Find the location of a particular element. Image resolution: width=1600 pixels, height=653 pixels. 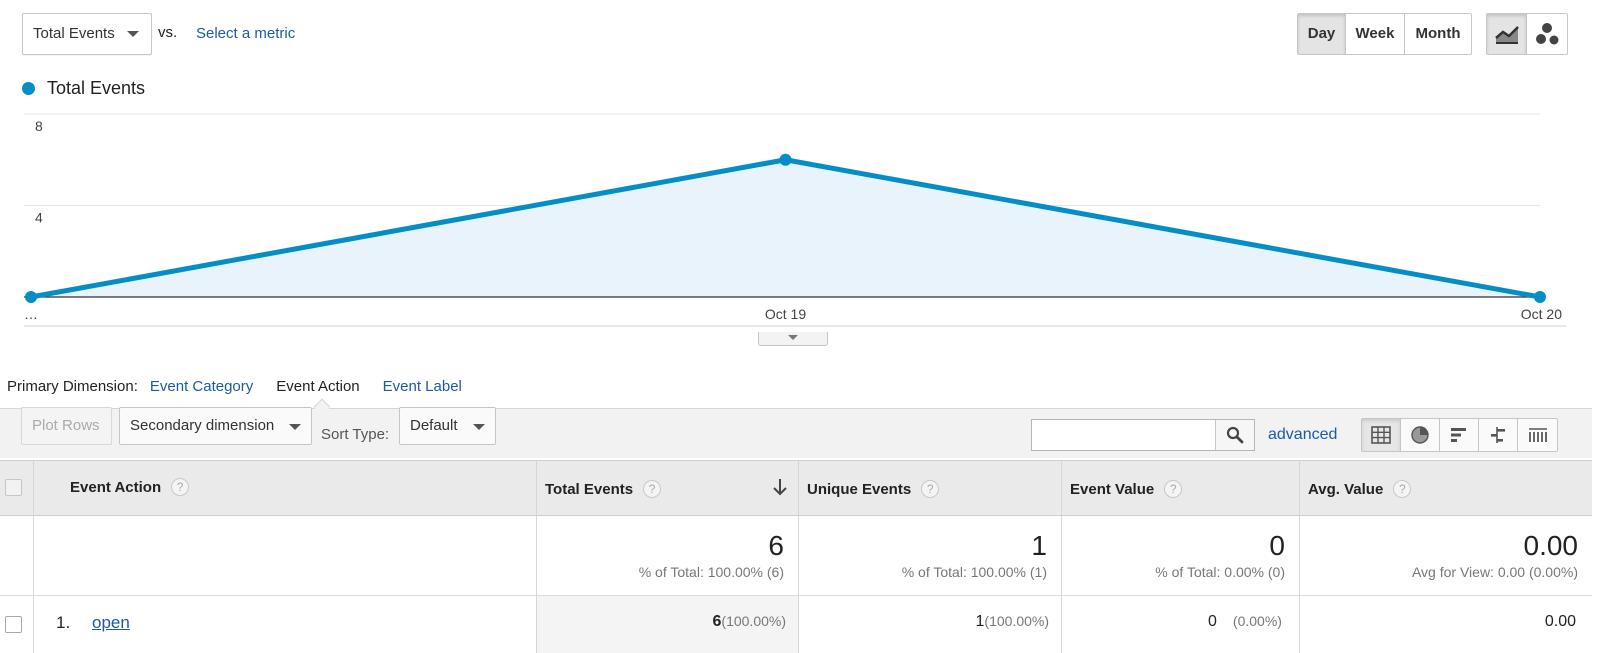

table-view-group is located at coordinates (1459, 435).